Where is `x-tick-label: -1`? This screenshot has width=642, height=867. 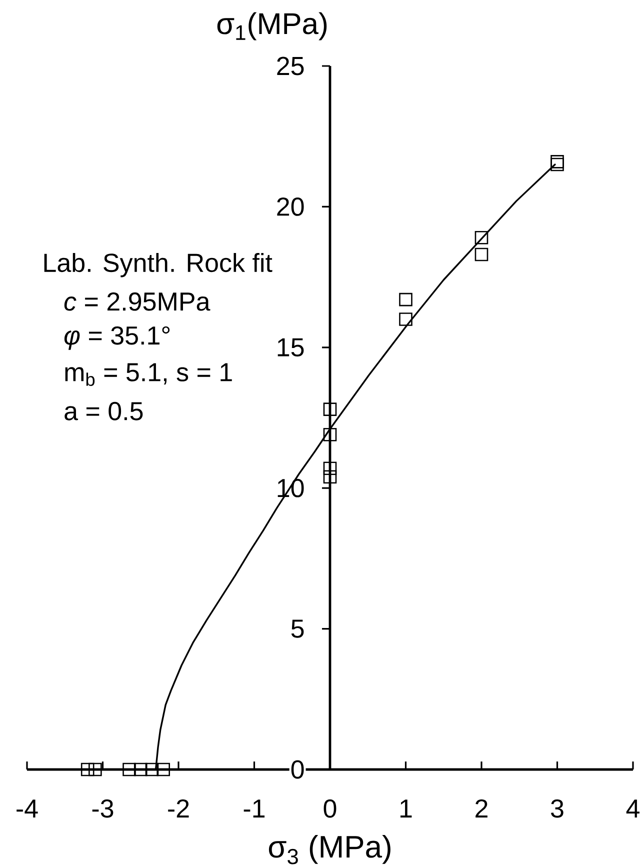 x-tick-label: -1 is located at coordinates (254, 809).